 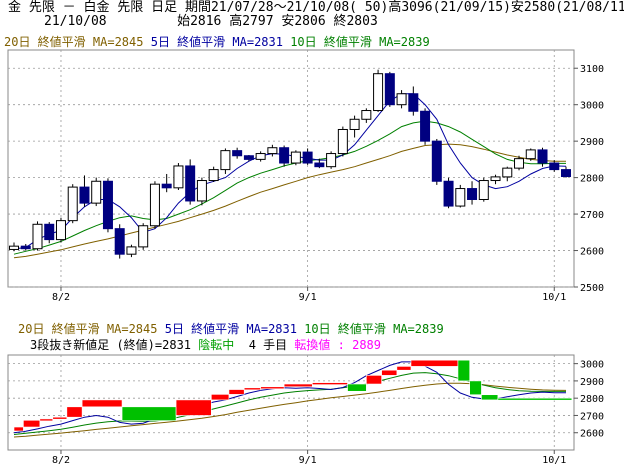 What do you see at coordinates (592, 252) in the screenshot?
I see `main-ytick-label: 2600` at bounding box center [592, 252].